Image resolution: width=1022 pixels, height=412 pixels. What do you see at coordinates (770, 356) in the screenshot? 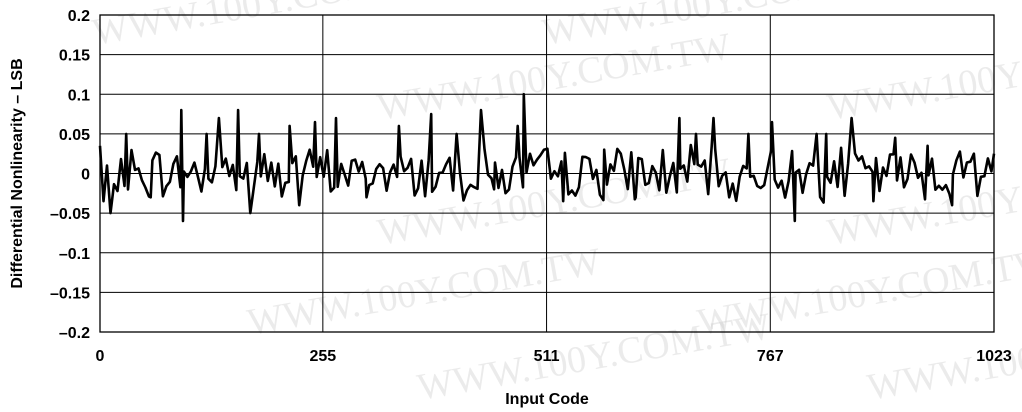
I see `x-tick-label: 767` at bounding box center [770, 356].